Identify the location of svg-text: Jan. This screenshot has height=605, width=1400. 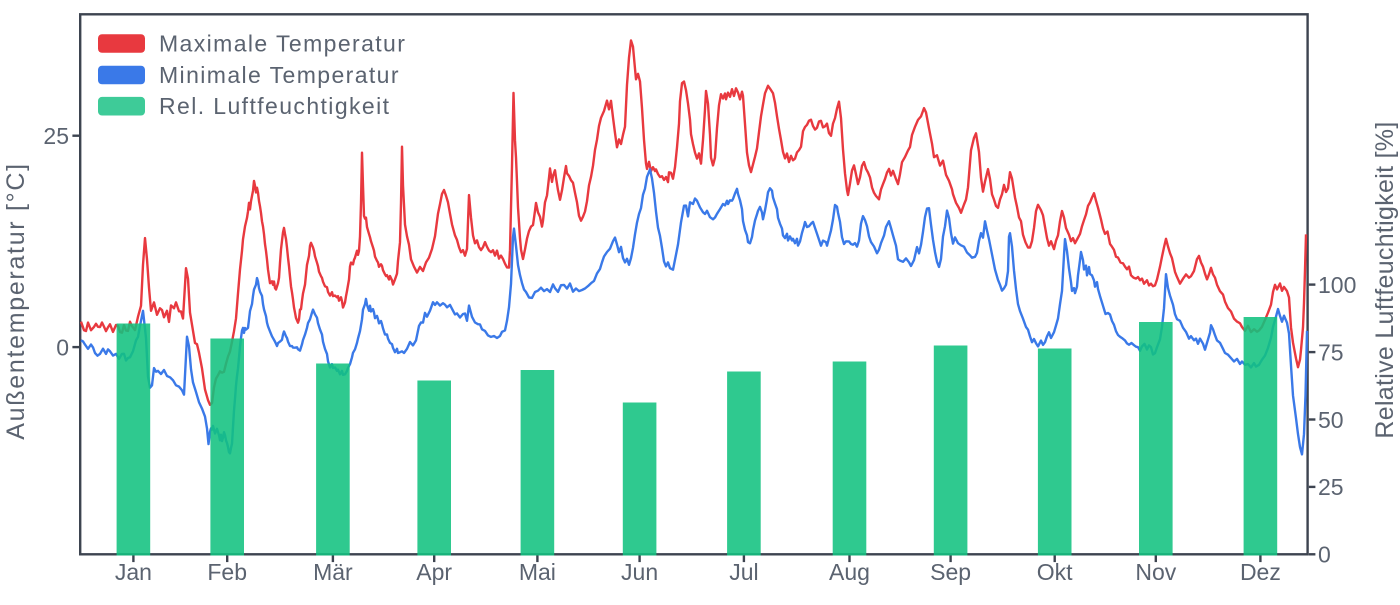
(133, 572).